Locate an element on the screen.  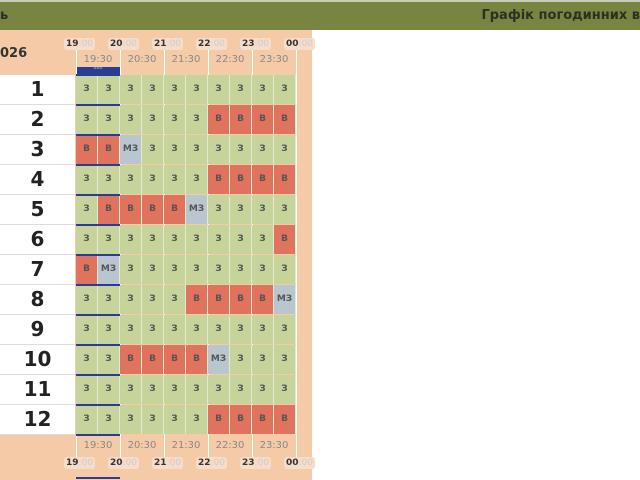
row-label: 5 is located at coordinates (37, 210).